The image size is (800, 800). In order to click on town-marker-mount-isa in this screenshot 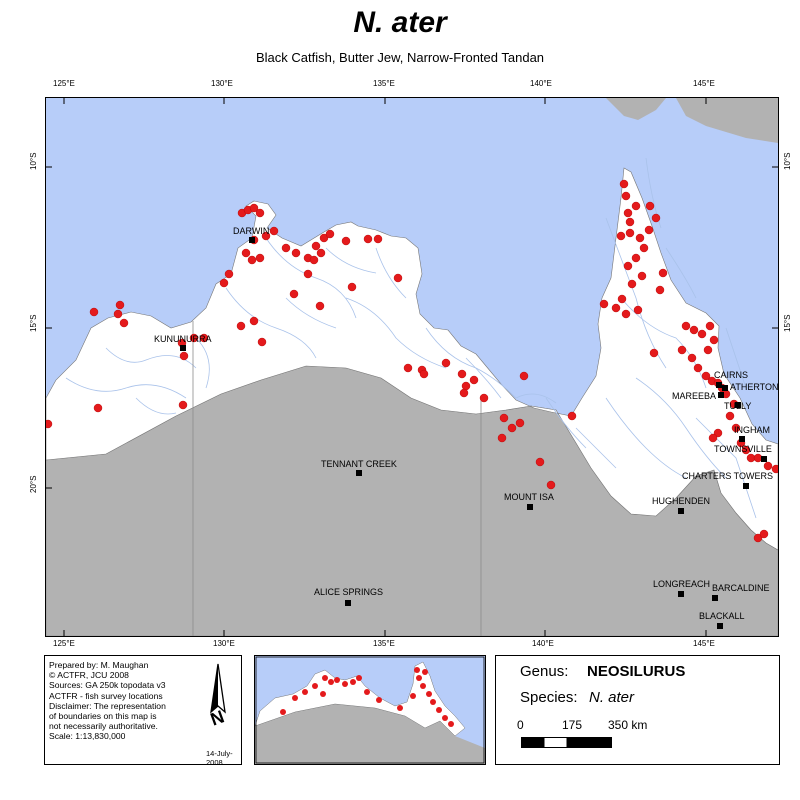, I will do `click(530, 507)`.